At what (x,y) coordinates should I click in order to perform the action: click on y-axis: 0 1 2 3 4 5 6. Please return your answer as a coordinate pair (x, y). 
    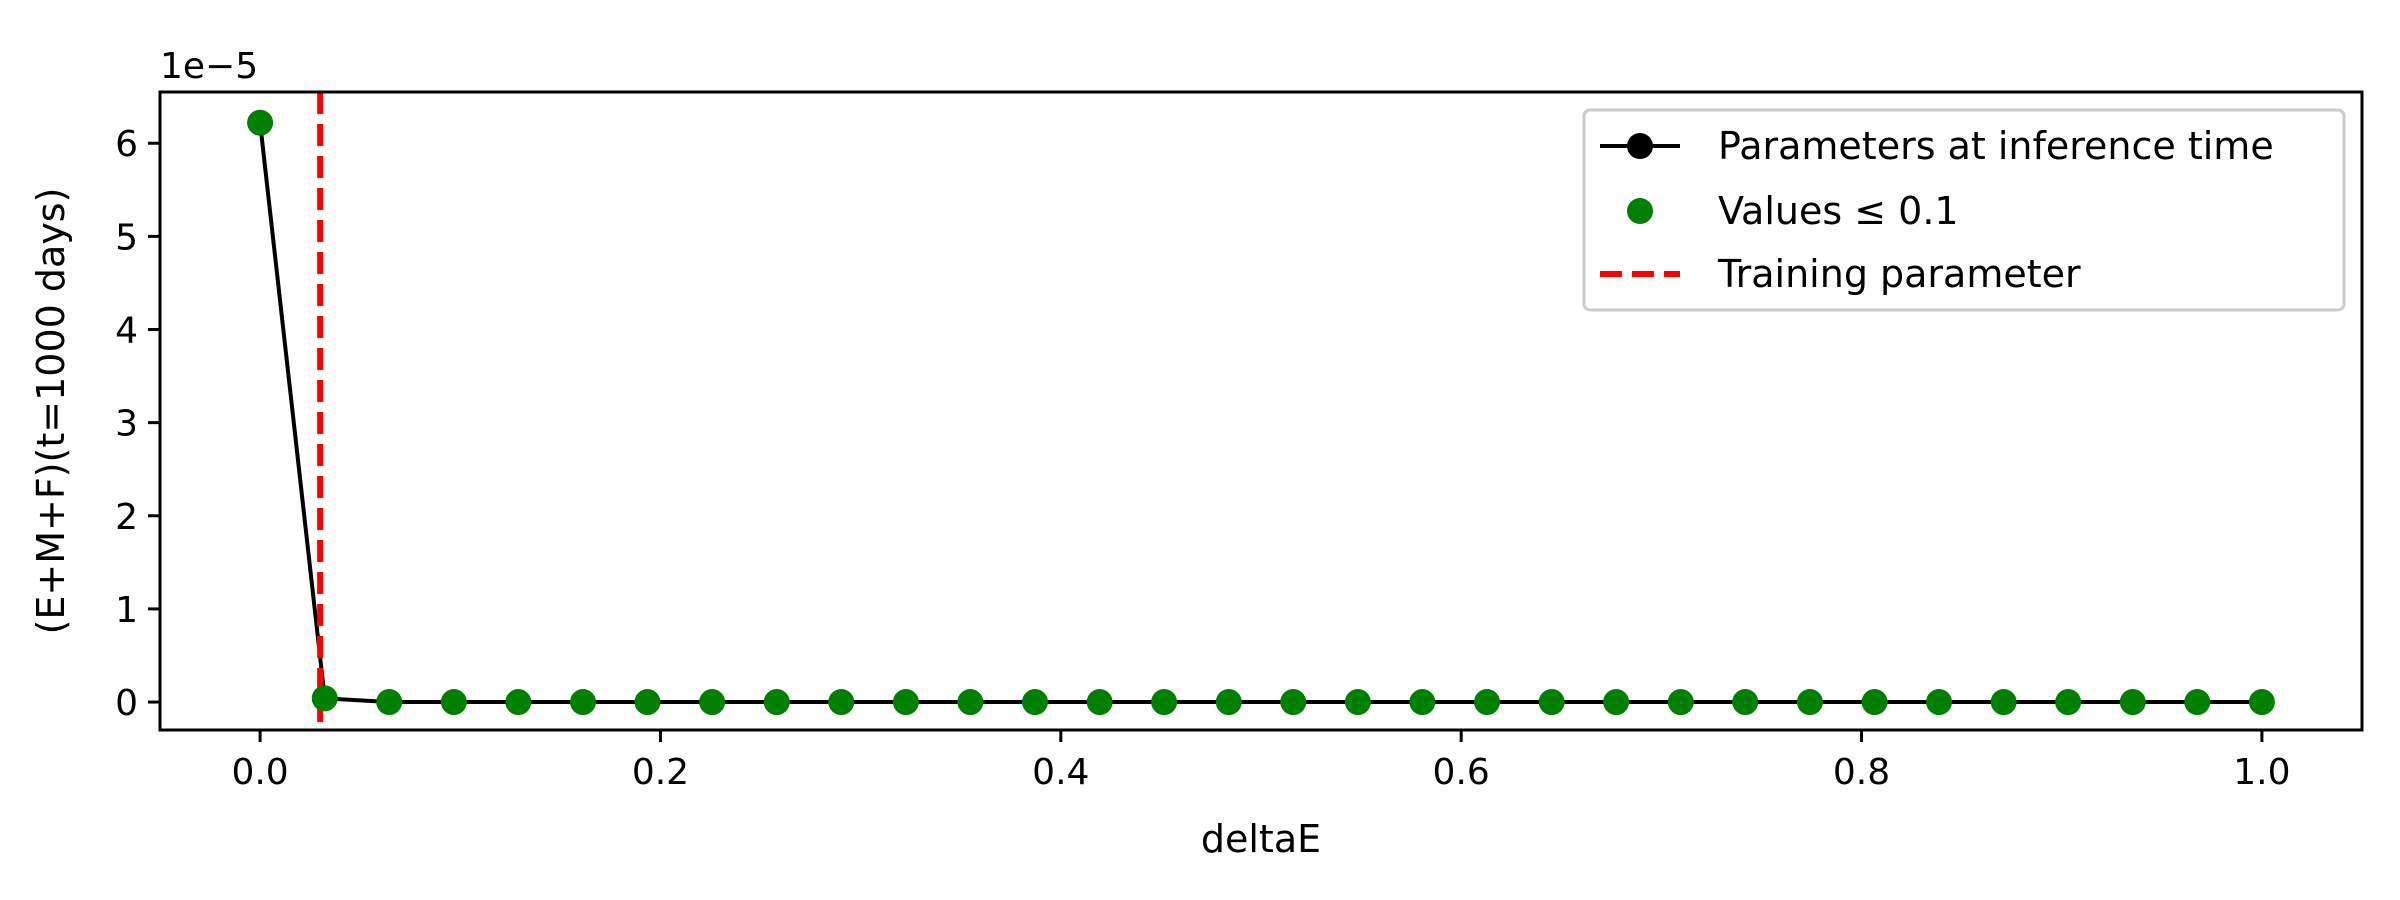
    Looking at the image, I should click on (137, 424).